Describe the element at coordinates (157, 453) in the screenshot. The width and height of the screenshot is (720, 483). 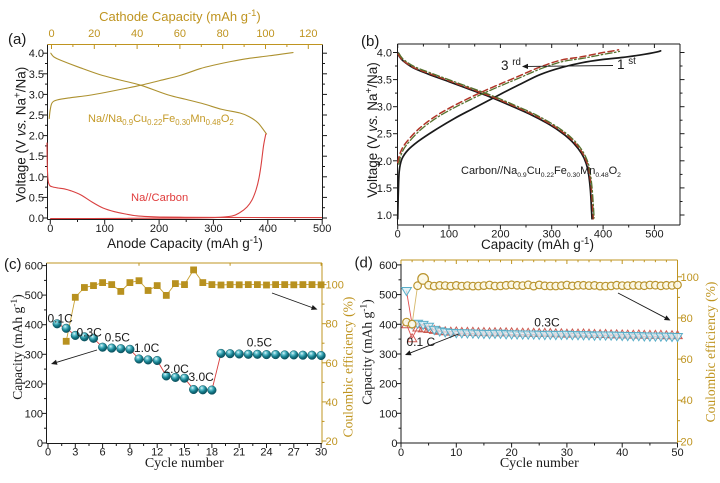
I see `svg-text: 12` at that location.